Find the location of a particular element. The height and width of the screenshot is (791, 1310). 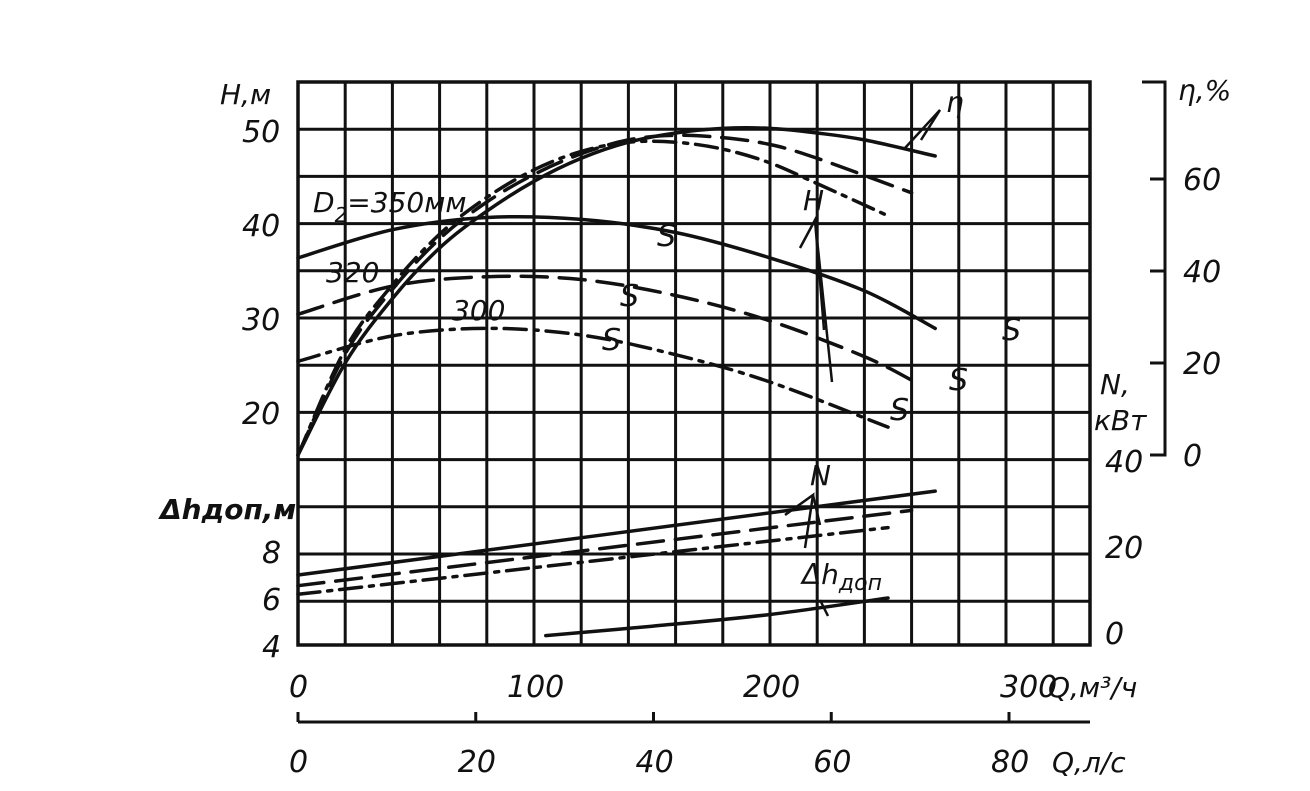

efficiency-axis-line is located at coordinates (1154, 268).